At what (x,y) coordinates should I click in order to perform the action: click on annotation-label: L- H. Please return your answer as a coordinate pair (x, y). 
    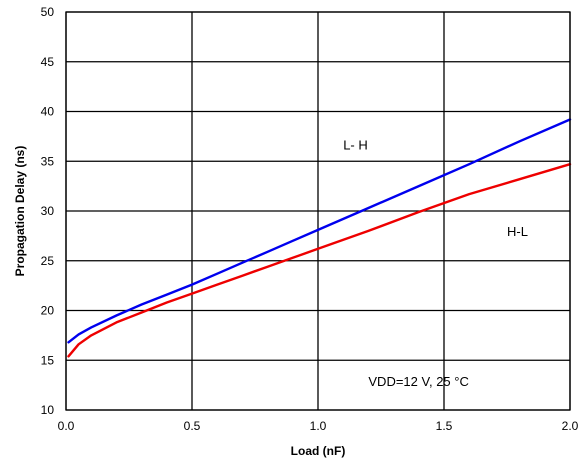
    Looking at the image, I should click on (355, 144).